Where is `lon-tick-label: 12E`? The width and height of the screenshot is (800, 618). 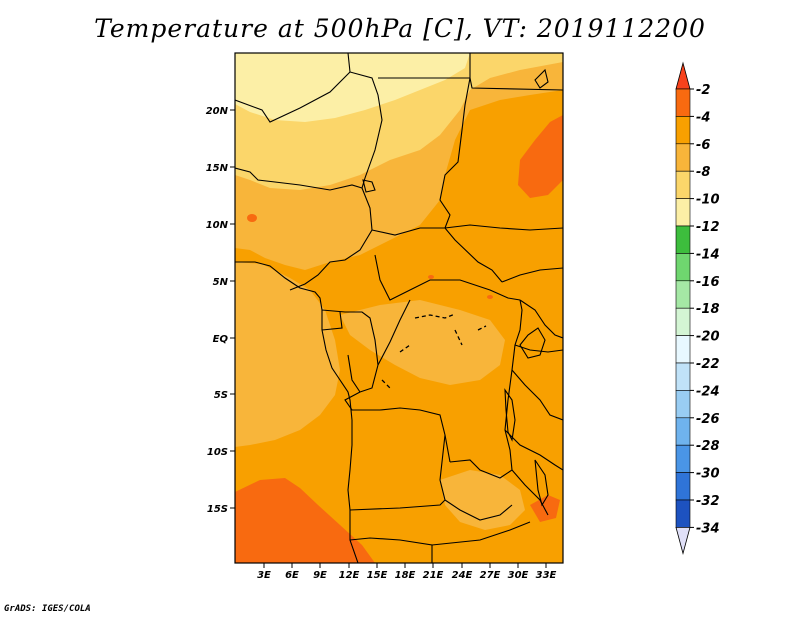 lon-tick-label: 12E is located at coordinates (349, 575).